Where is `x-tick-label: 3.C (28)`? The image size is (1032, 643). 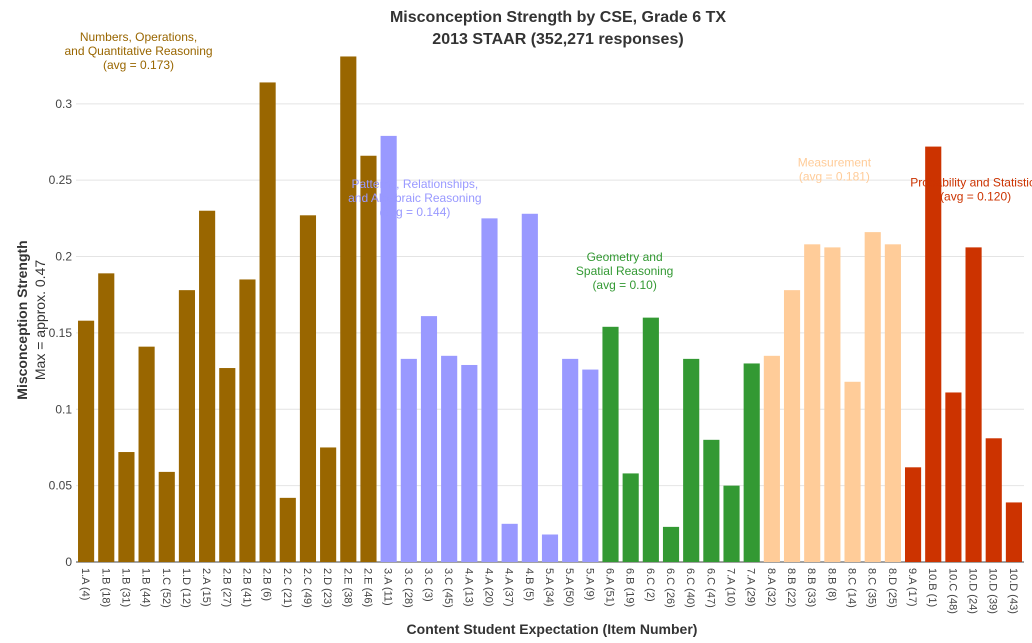
x-tick-label: 3.C (28) is located at coordinates (408, 588).